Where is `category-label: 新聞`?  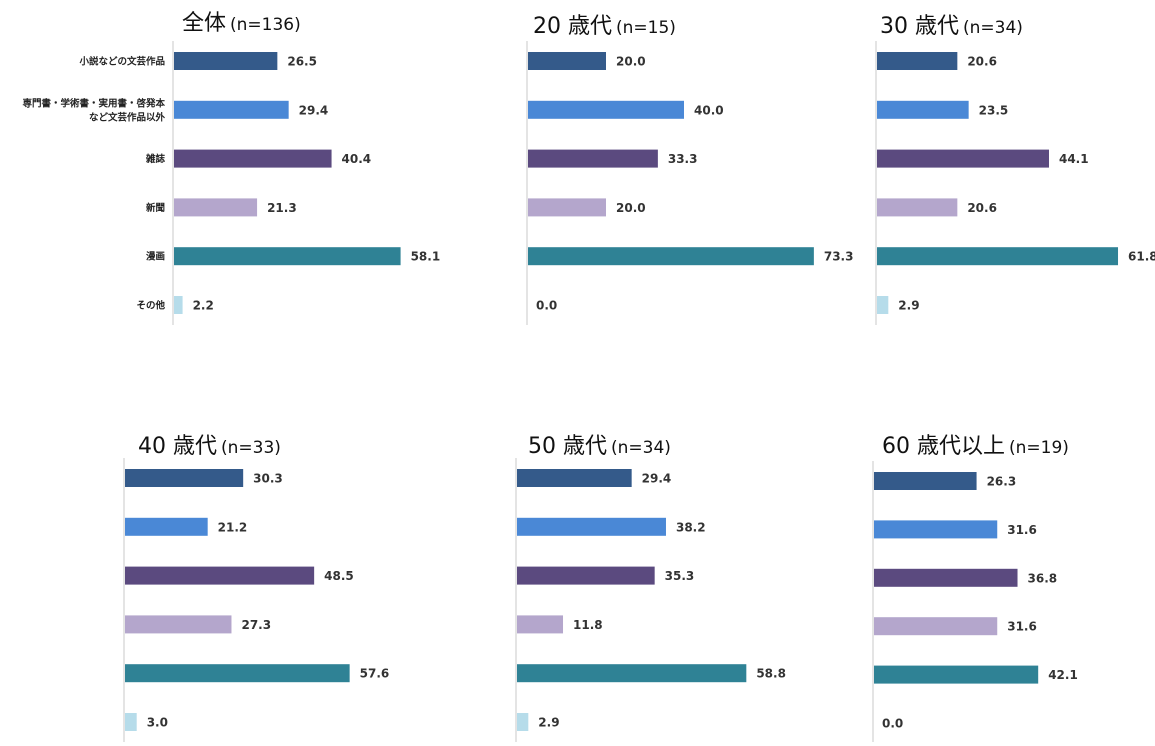 category-label: 新聞 is located at coordinates (155, 208).